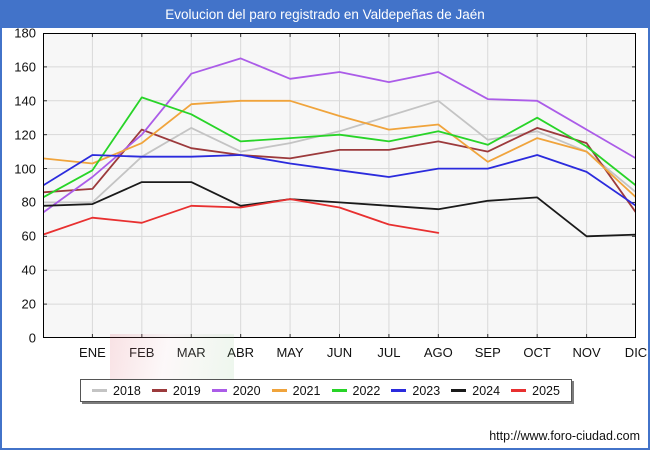  I want to click on legend-swatch-2021, so click(279, 390).